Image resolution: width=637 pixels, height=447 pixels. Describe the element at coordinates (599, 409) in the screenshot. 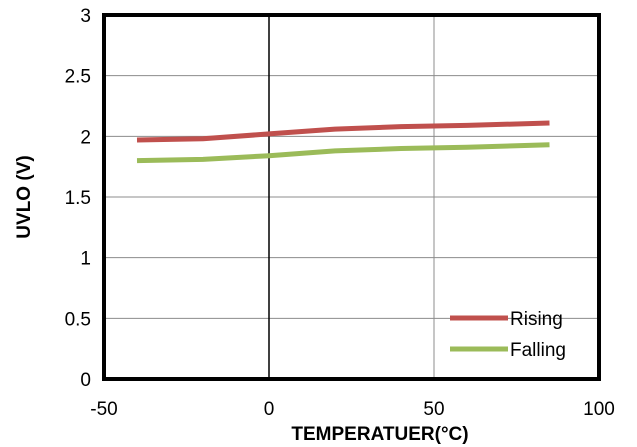

I see `x-tick-label: 100` at that location.